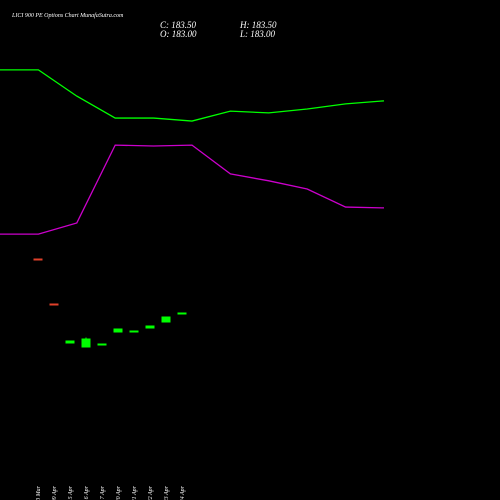  I want to click on x-tick-label: 15 Apr, so click(71, 492).